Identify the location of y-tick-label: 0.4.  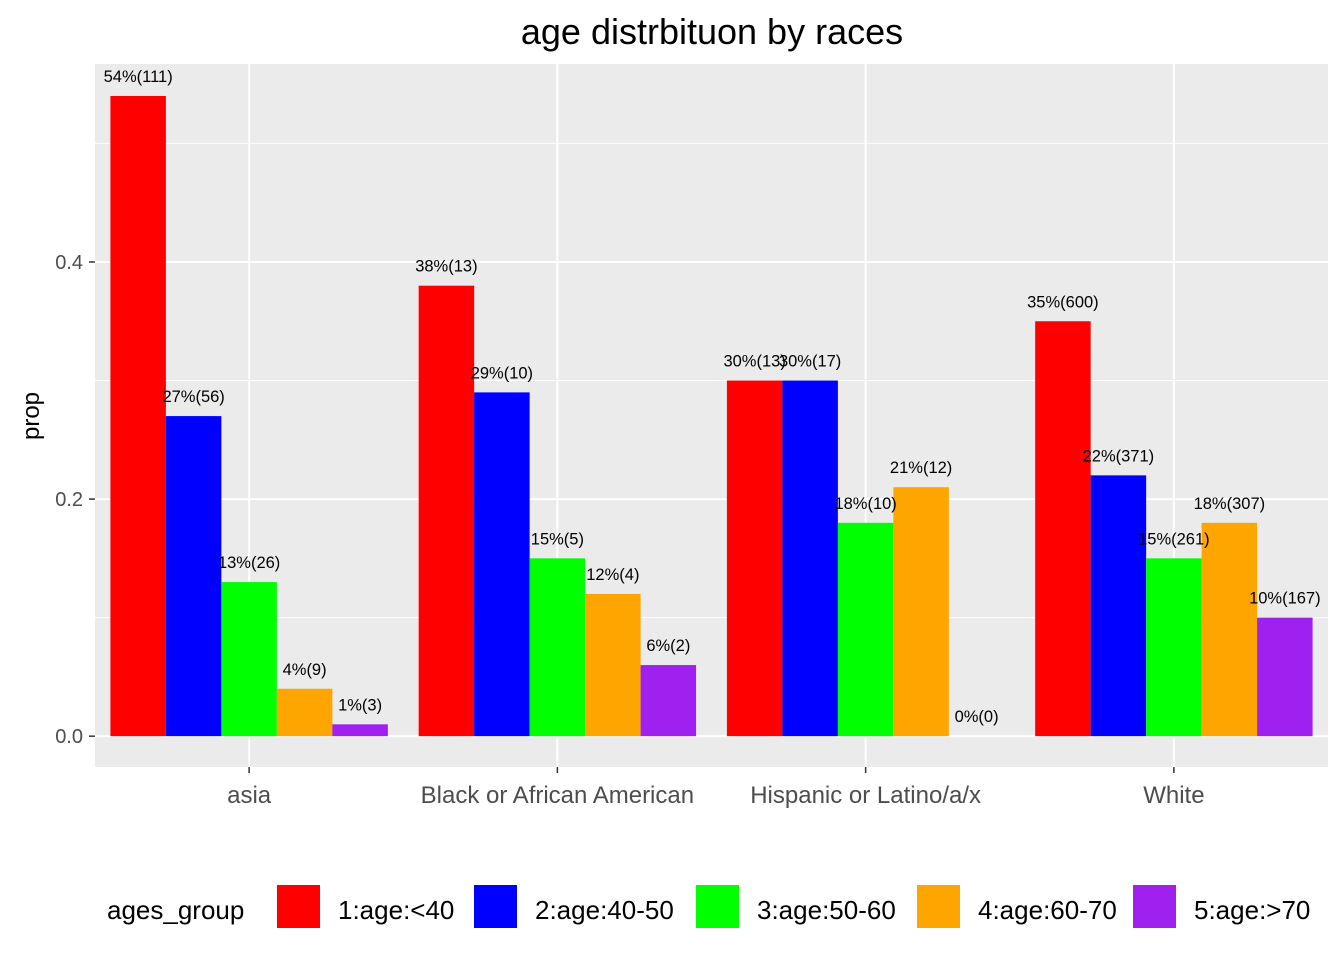
(69, 263).